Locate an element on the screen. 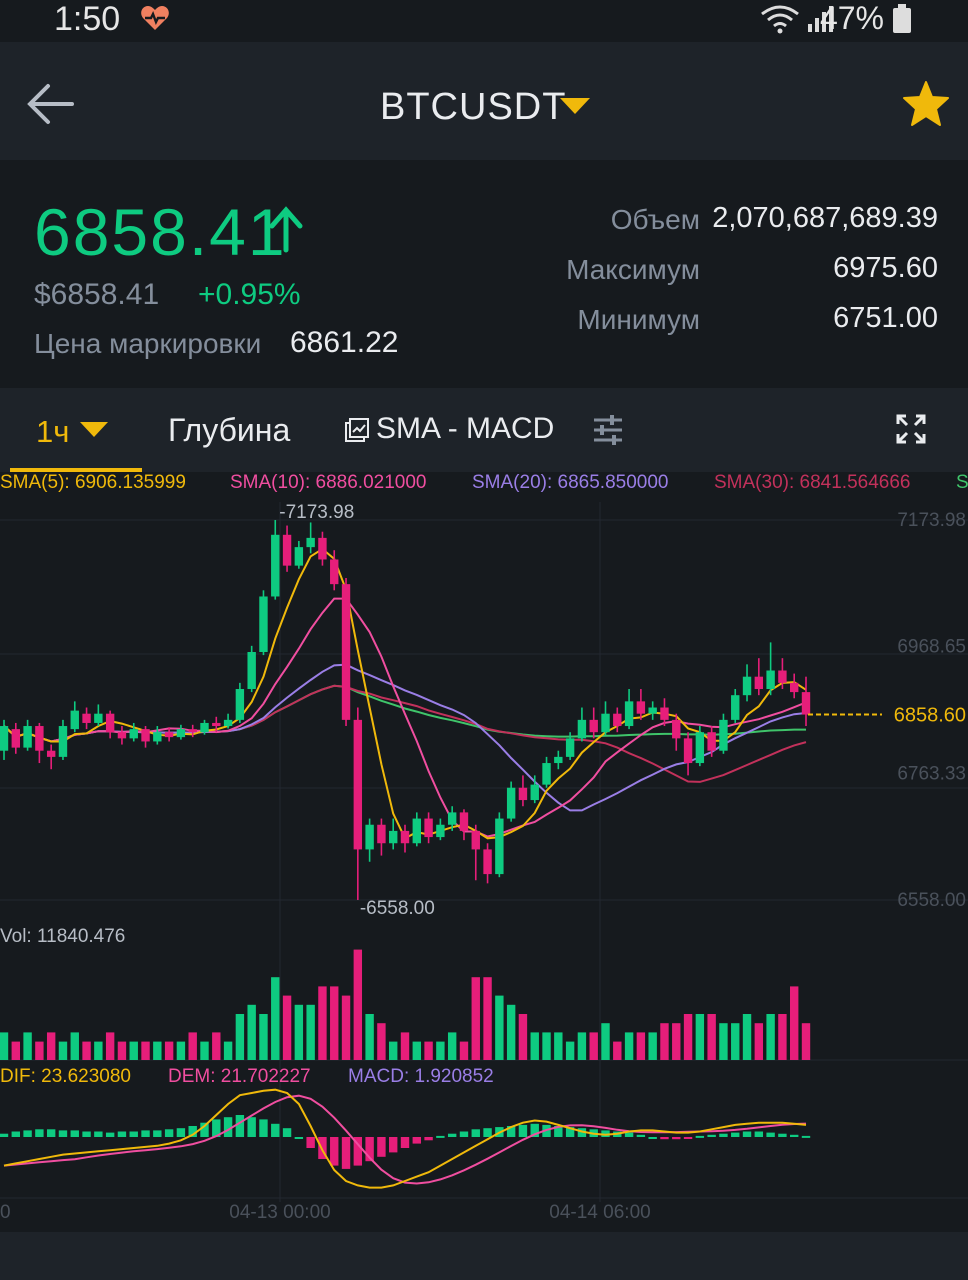  tab-indicators: SMA - MACD is located at coordinates (465, 428).